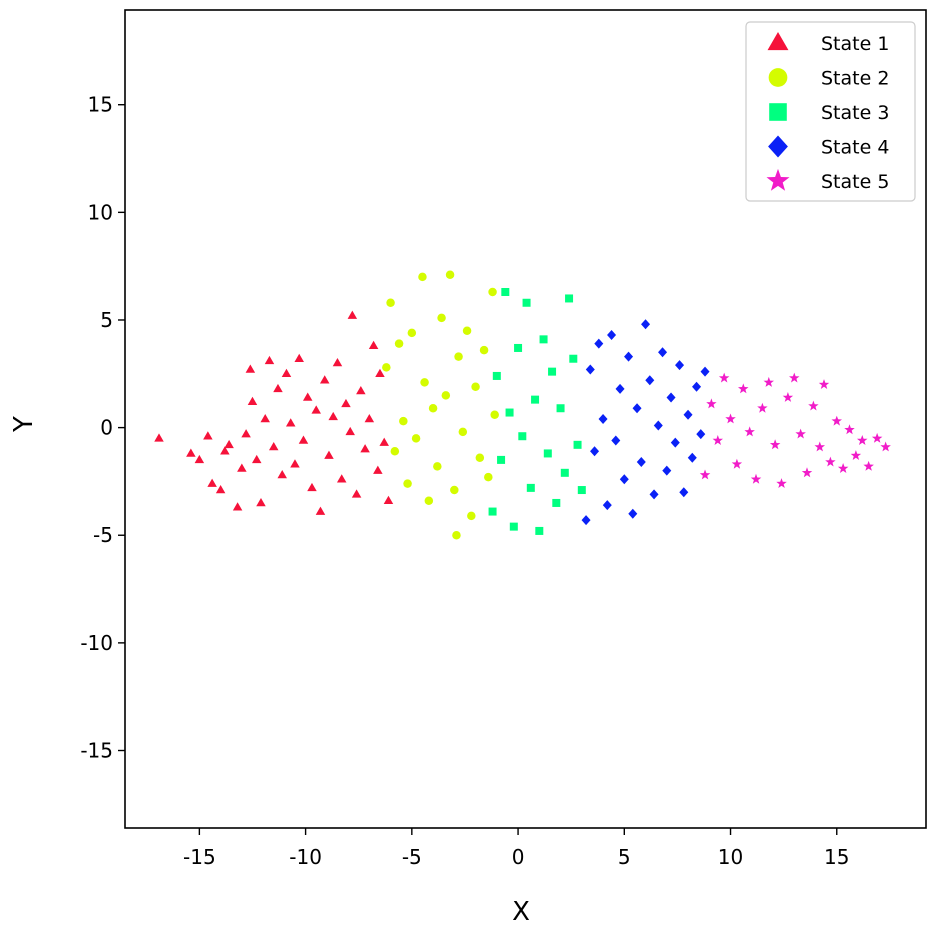  I want to click on y-tick-label: -5, so click(103, 535).